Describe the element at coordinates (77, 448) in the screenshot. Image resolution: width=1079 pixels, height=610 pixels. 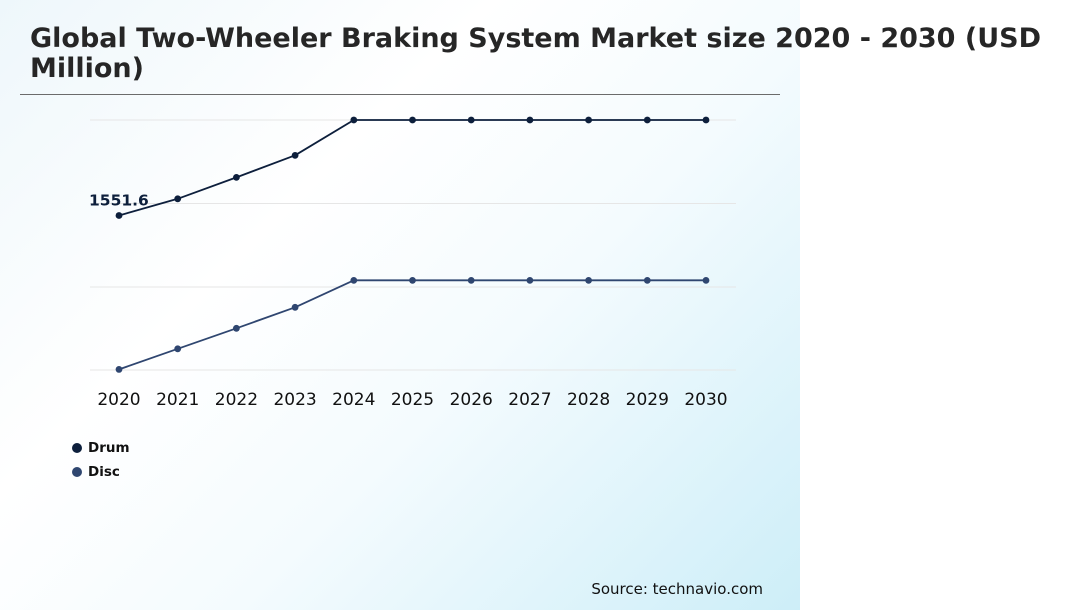
I see `legend-marker-drum` at that location.